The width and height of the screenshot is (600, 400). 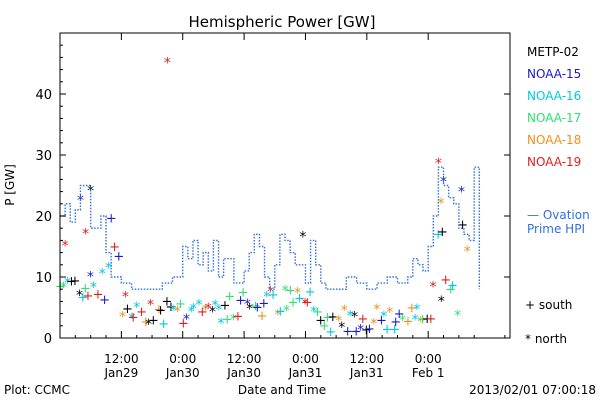 I want to click on x-tick-time-label: 0:00, so click(x=182, y=359).